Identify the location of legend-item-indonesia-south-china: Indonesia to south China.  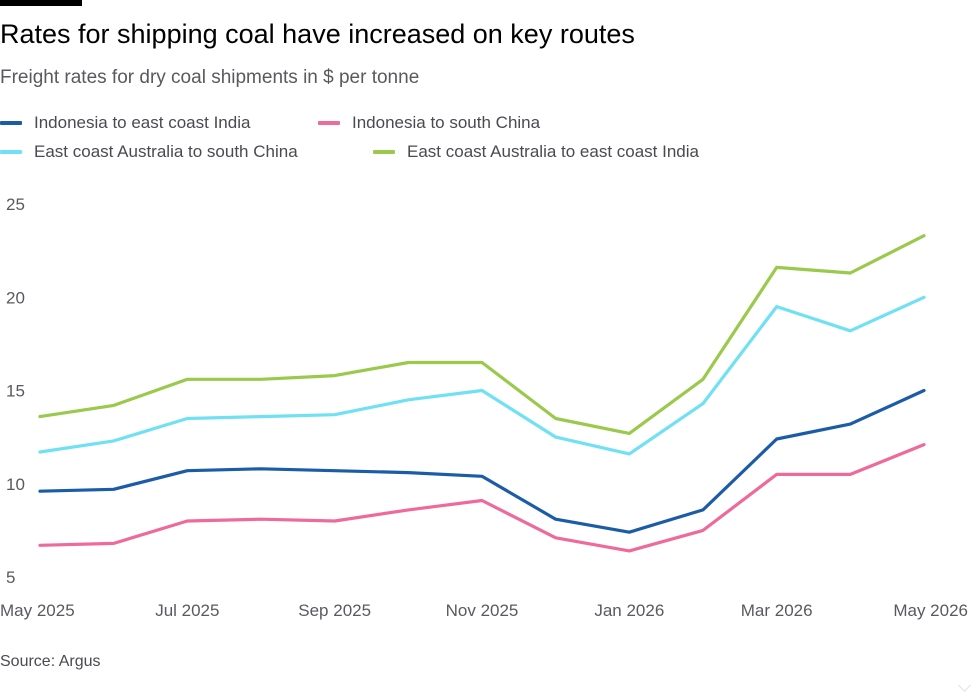
(429, 123).